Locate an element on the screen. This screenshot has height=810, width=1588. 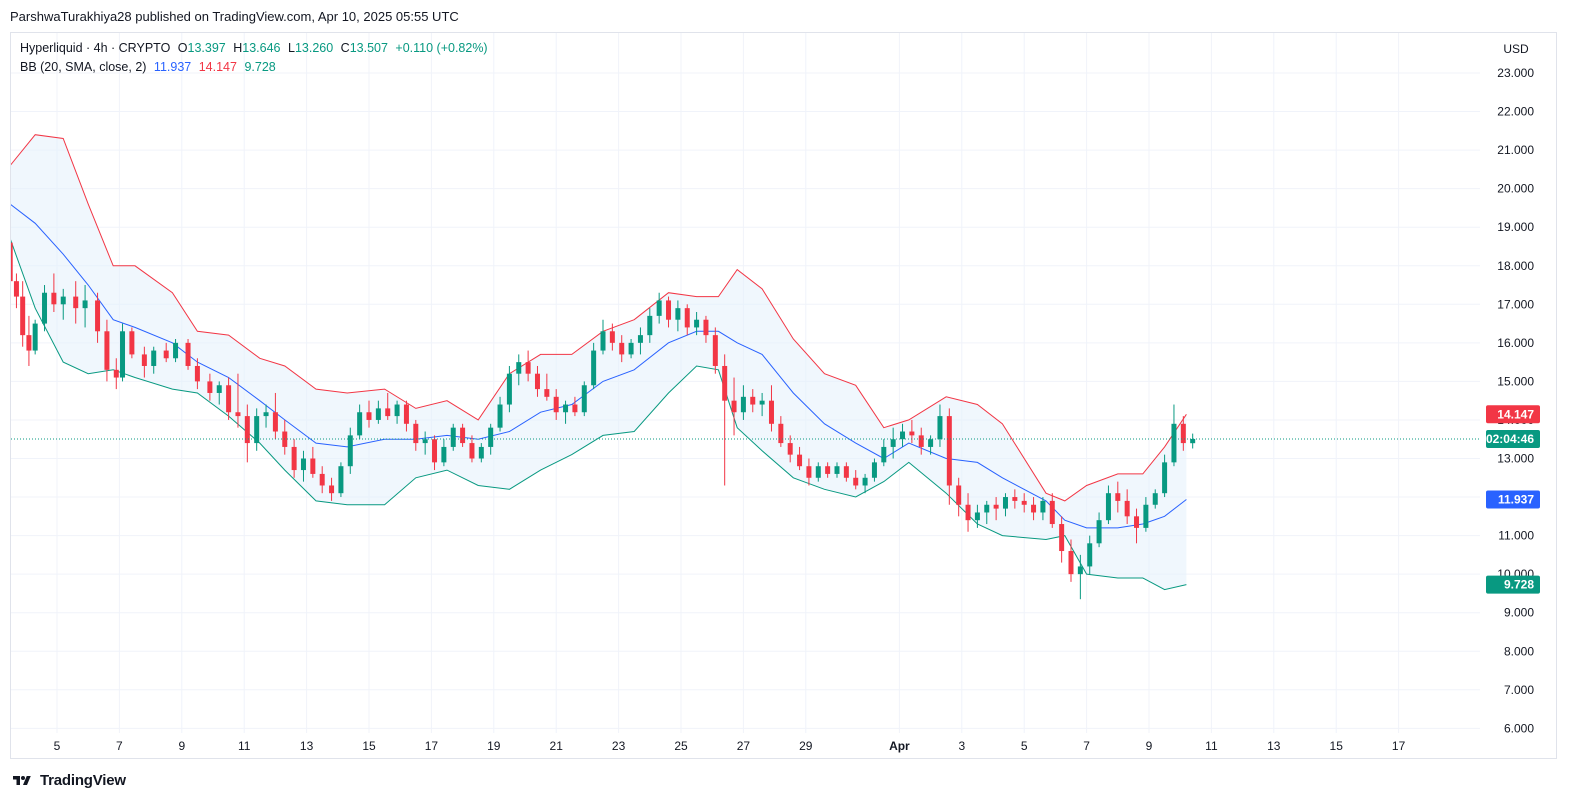
tradingview-brand: TradingView is located at coordinates (83, 780).